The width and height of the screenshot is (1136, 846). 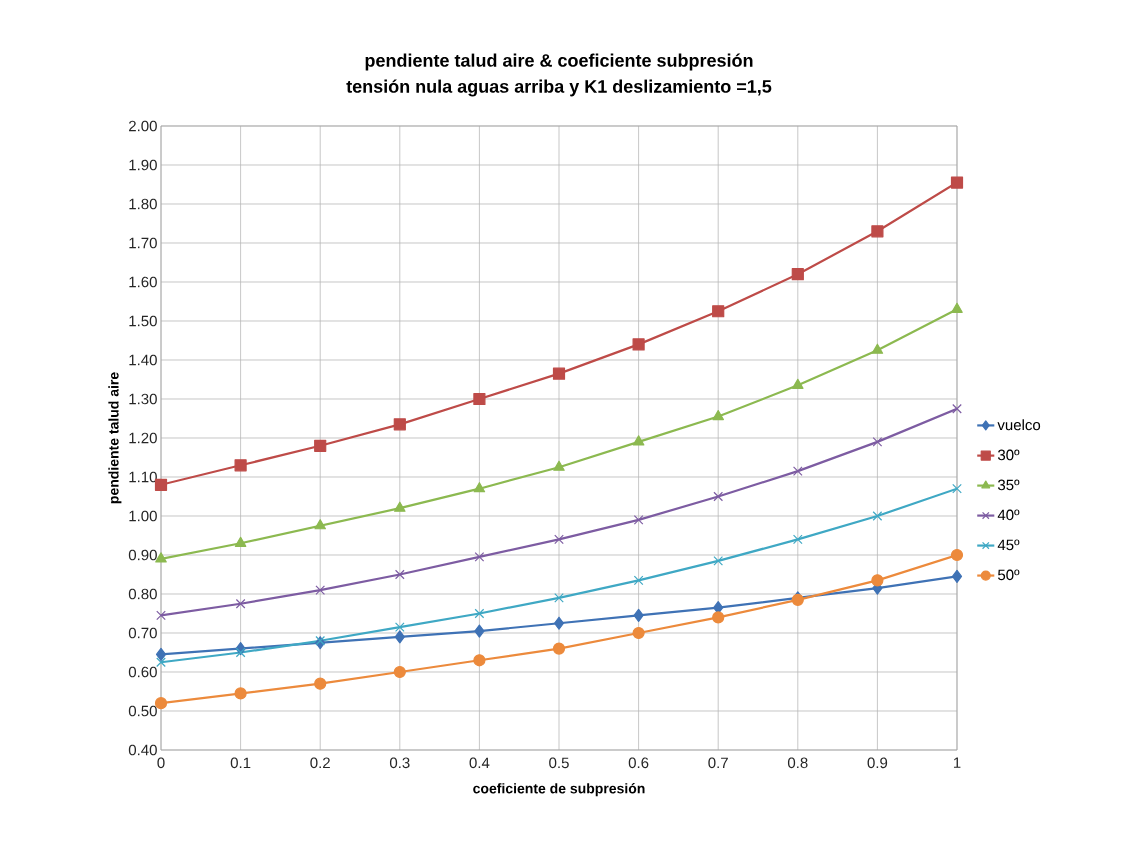 What do you see at coordinates (957, 762) in the screenshot?
I see `x-tick-label: 1` at bounding box center [957, 762].